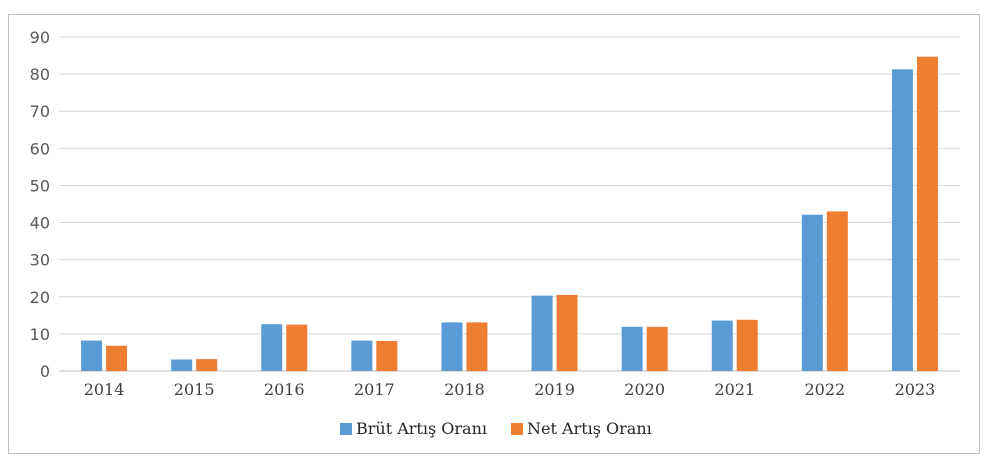  Describe the element at coordinates (734, 389) in the screenshot. I see `x-tick-label: 2021` at that location.